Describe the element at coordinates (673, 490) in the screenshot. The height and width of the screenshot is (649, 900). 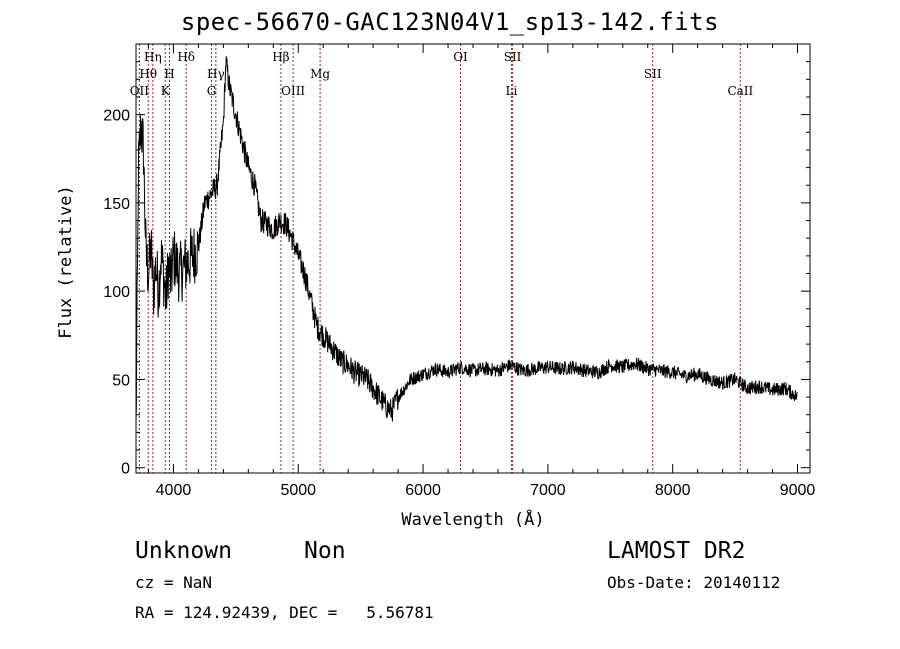
I see `x-tick-label: 8000` at that location.